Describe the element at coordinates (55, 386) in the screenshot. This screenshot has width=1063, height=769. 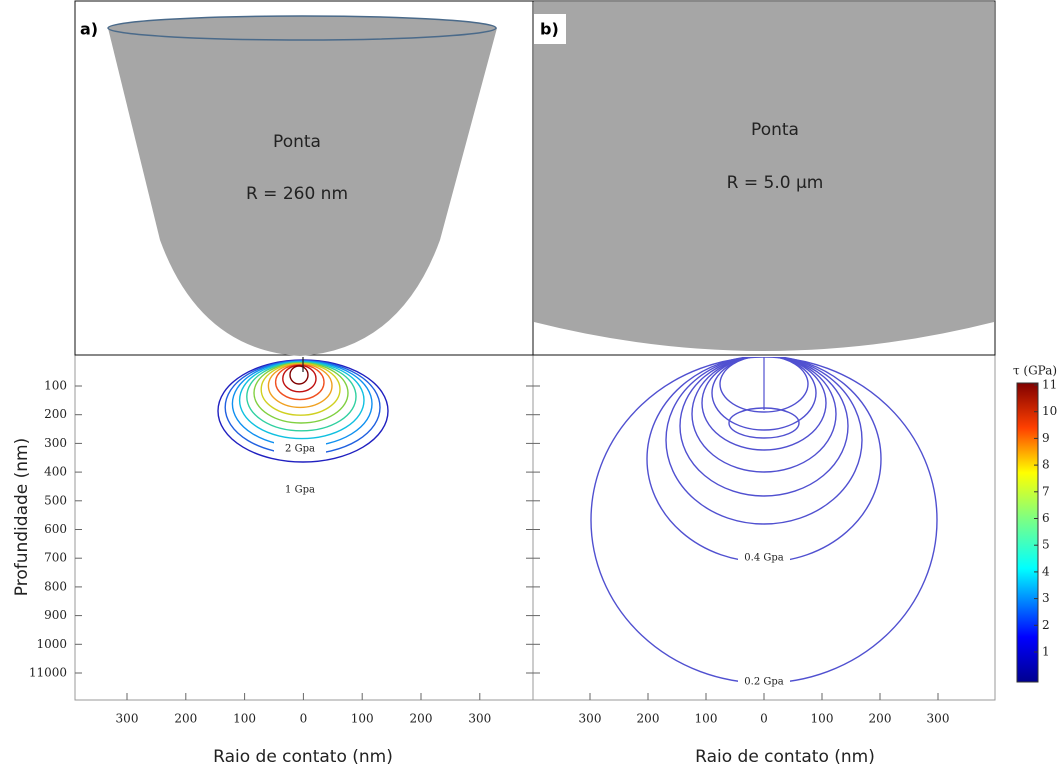
I see `y-tick-label: 100` at that location.